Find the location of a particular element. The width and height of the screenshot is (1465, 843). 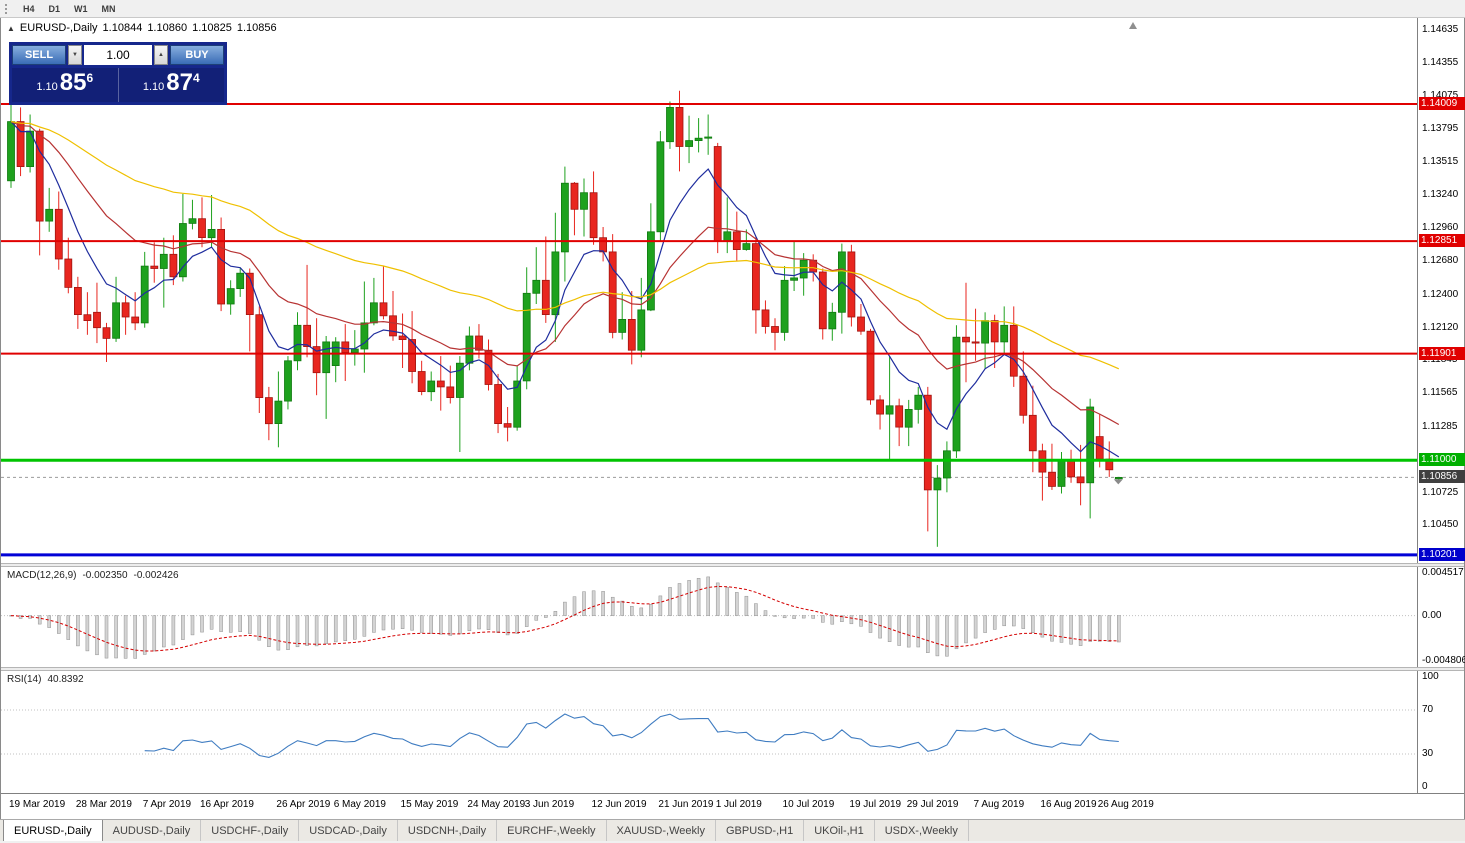

resistance-line-1-tag: 1.14009 is located at coordinates (1442, 103).